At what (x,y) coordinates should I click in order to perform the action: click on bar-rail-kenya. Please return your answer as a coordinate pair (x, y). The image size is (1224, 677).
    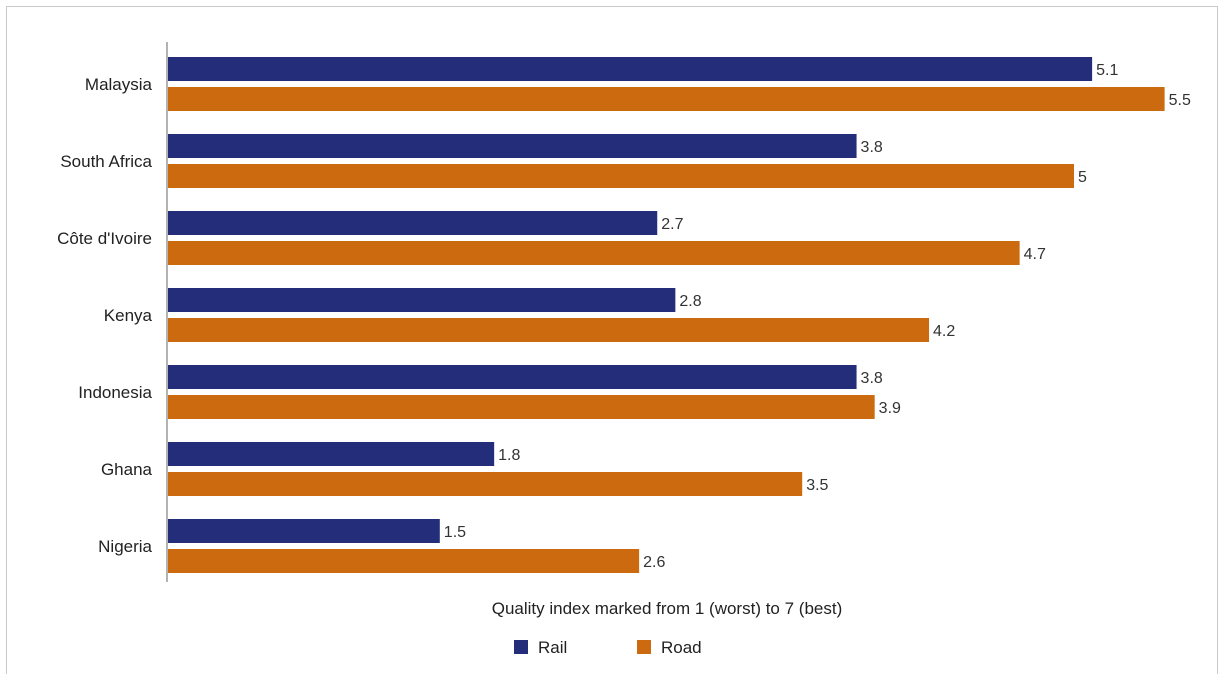
    Looking at the image, I should click on (422, 300).